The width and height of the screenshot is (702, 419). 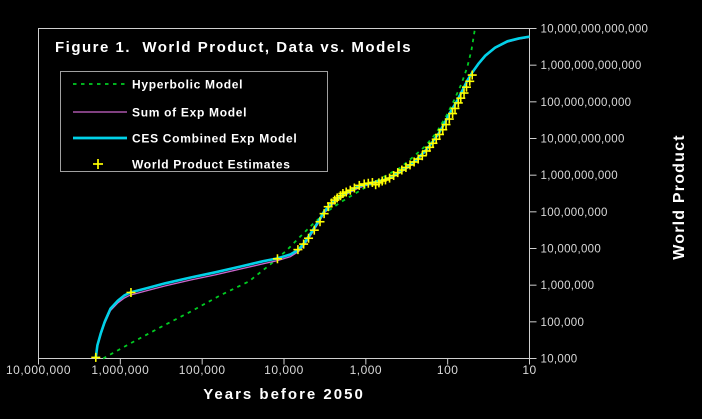 I want to click on y-tick-label: 100,000, so click(x=563, y=323).